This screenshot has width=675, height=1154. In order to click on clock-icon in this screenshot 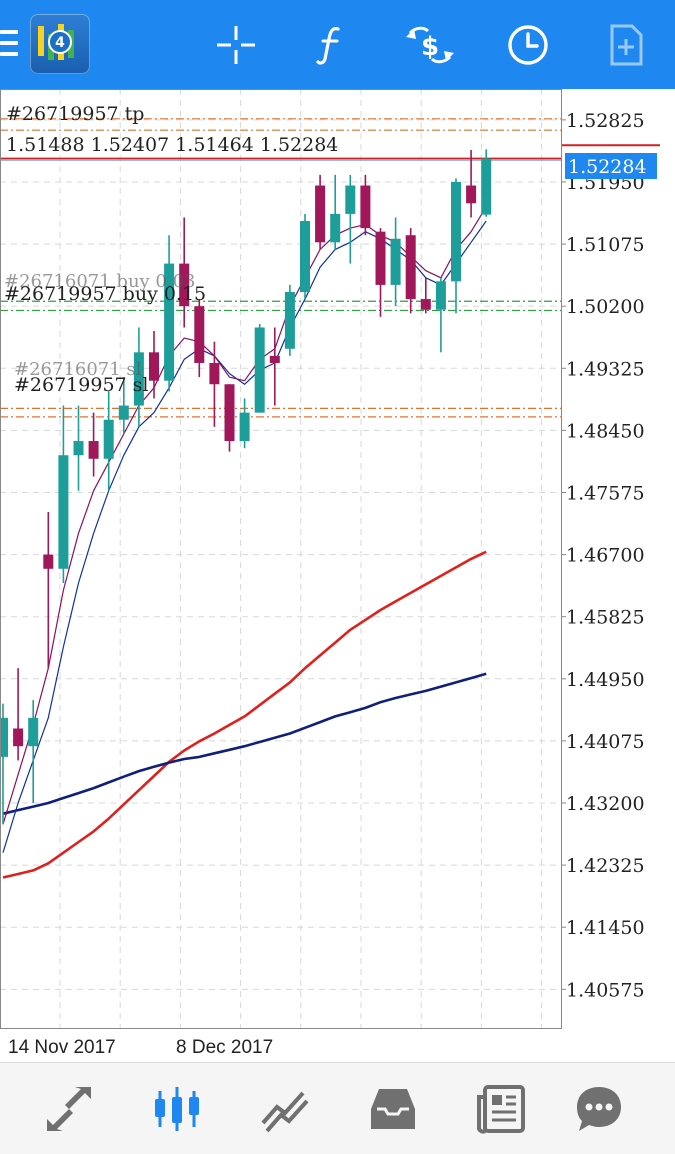, I will do `click(528, 44)`.